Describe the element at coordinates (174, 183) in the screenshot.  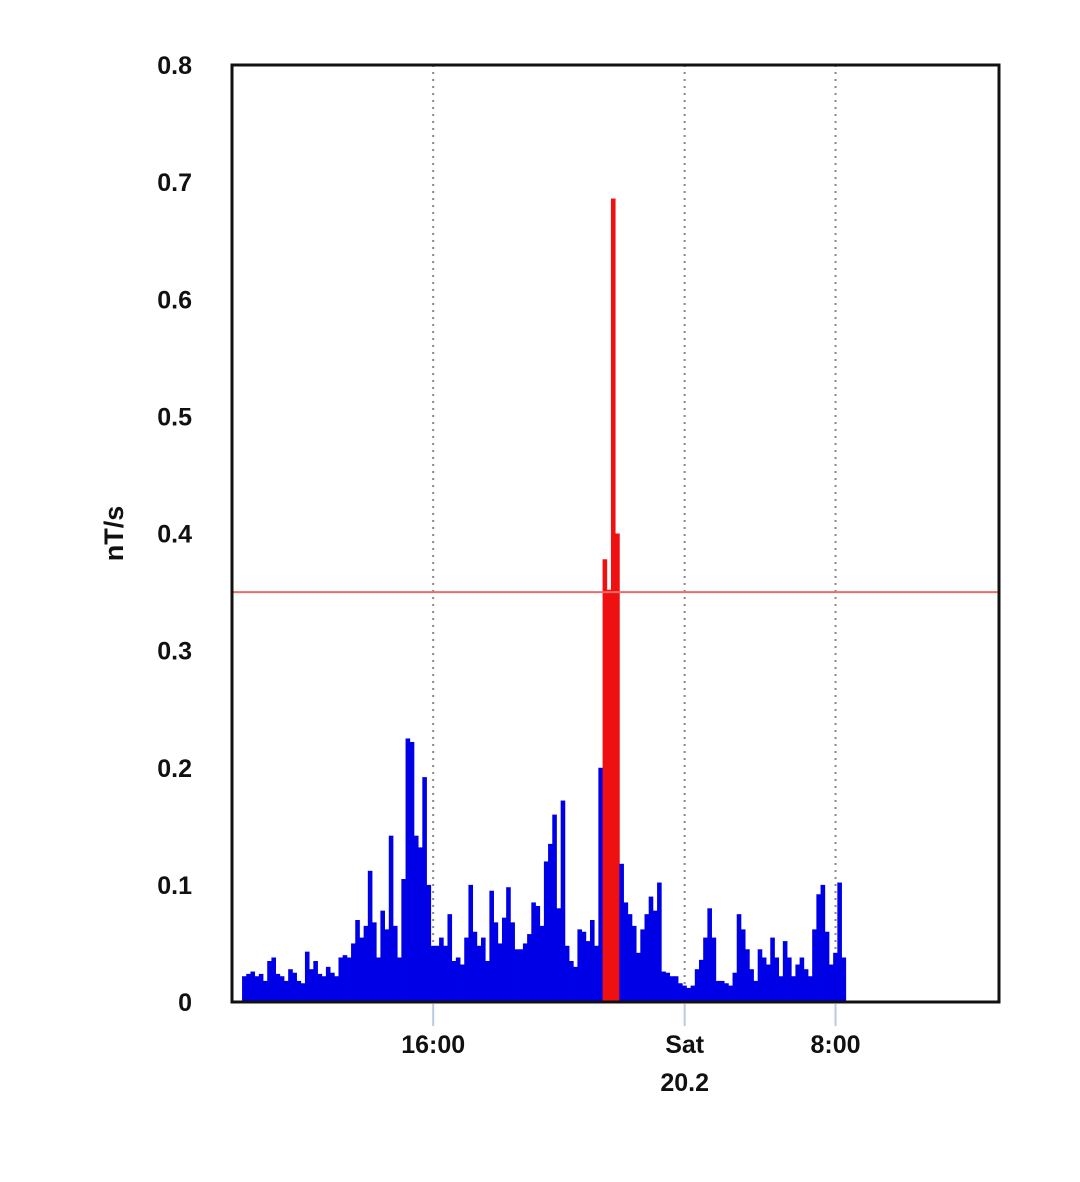
I see `y-tick-label: 0.7` at that location.